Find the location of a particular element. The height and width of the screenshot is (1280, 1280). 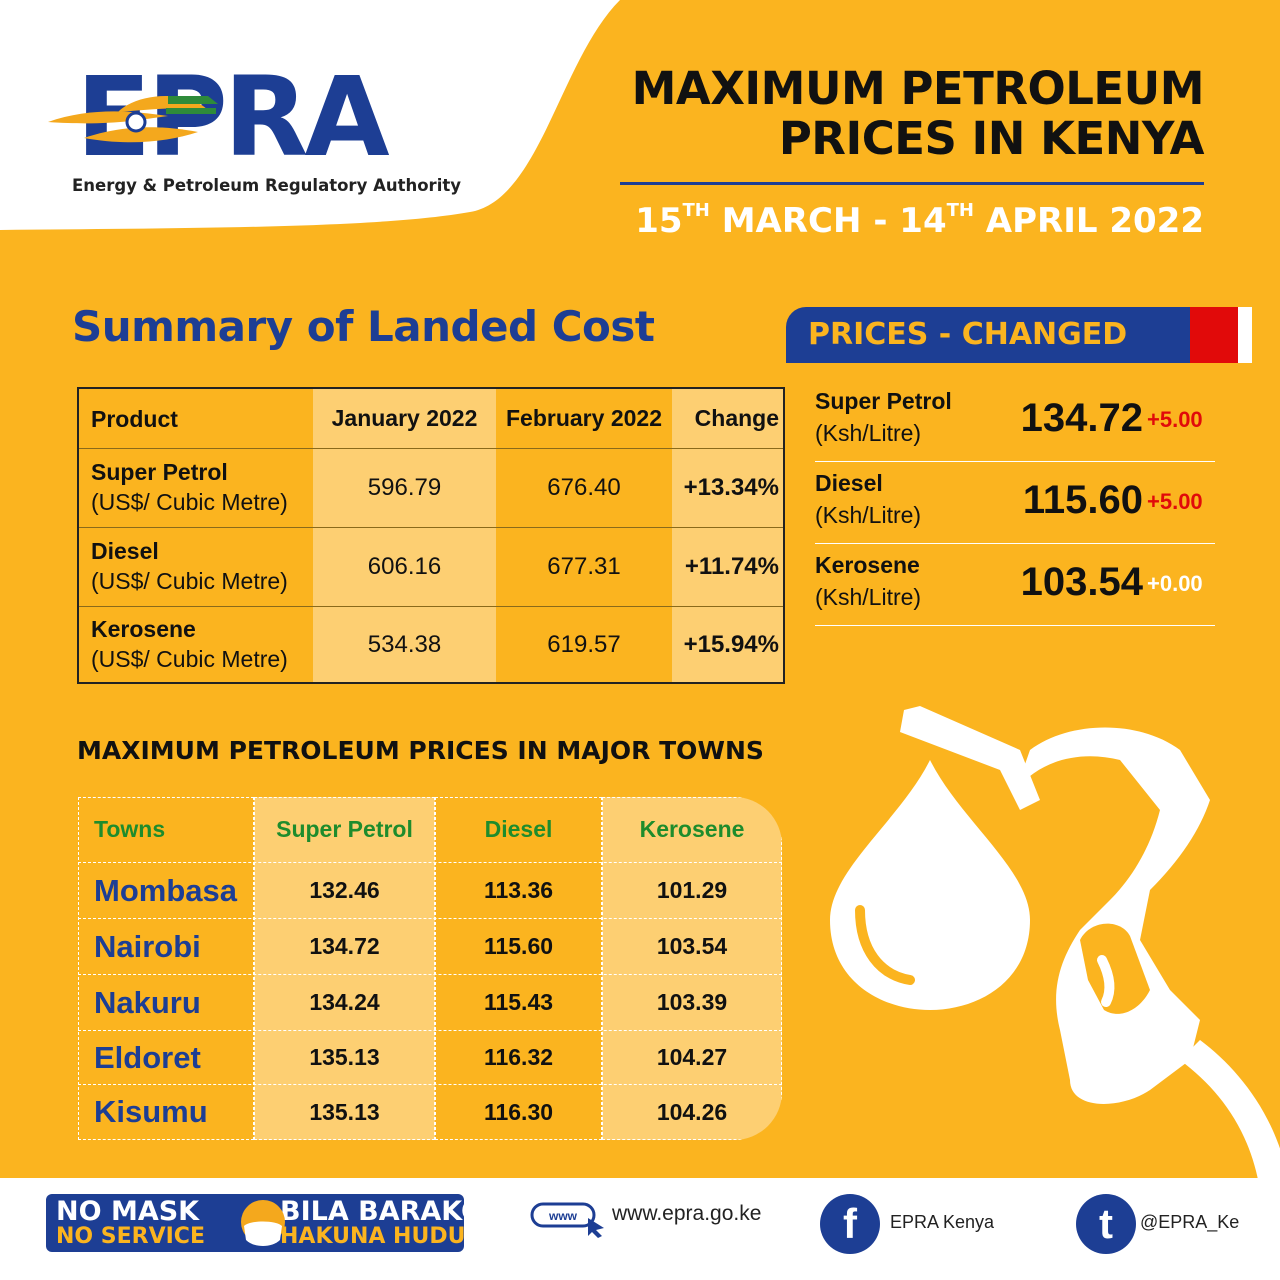

face-mask-icon is located at coordinates (263, 1223).